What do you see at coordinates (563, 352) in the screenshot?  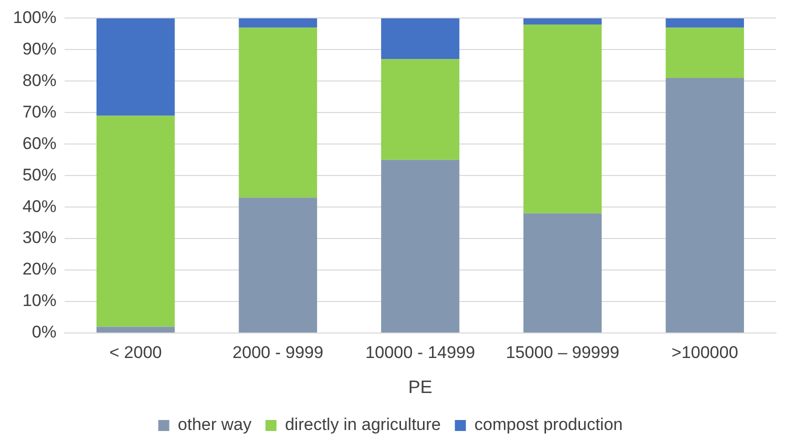 I see `x-tick-label: 15000 – 99999` at bounding box center [563, 352].